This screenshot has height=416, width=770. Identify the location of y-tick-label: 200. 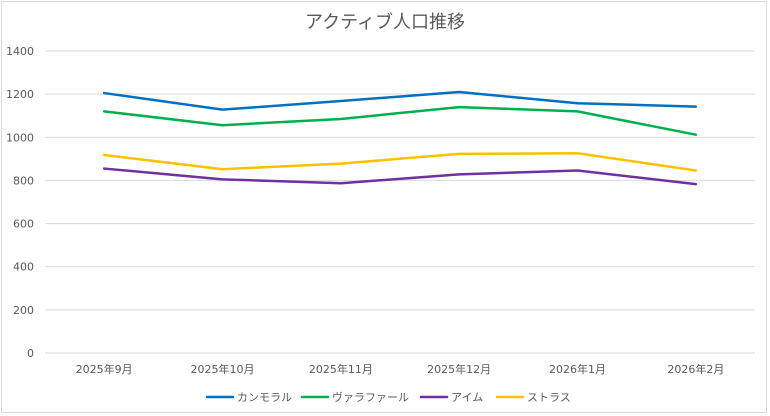
(23, 310).